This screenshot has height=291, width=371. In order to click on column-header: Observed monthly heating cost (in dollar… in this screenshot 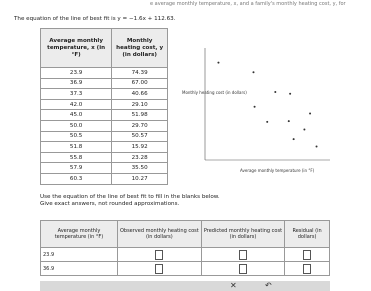, I will do `click(159, 234)`.